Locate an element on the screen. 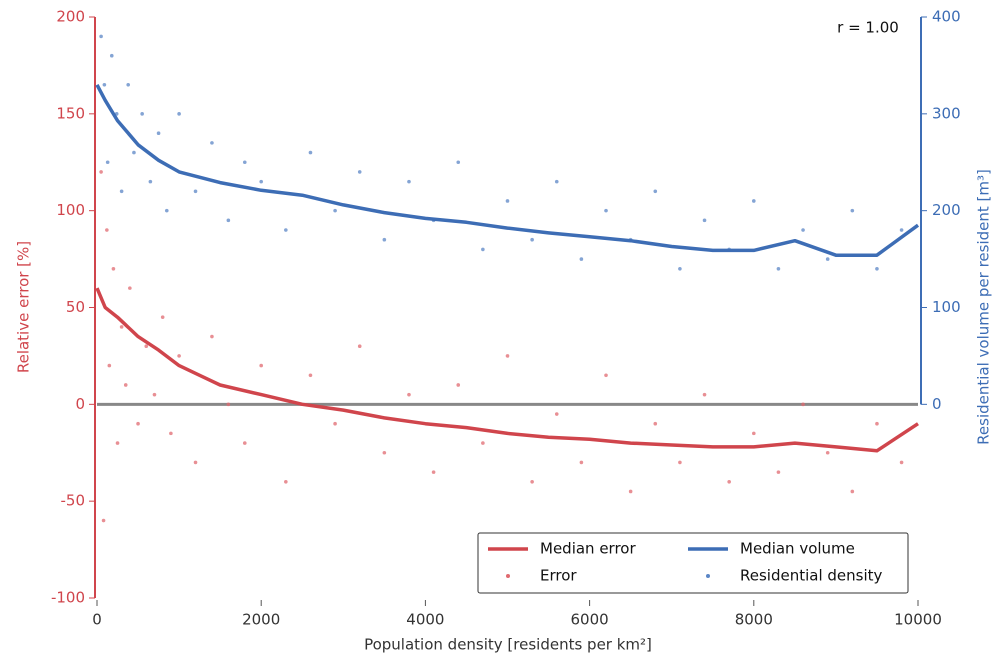 This screenshot has height=661, width=1002. y-tick-label: -100 is located at coordinates (68, 598).